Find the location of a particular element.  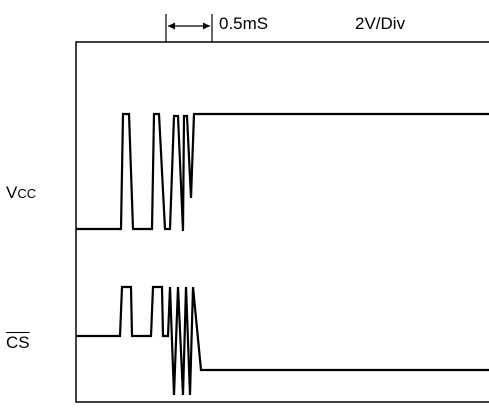

vcc-label-sub: CC is located at coordinates (27, 193).